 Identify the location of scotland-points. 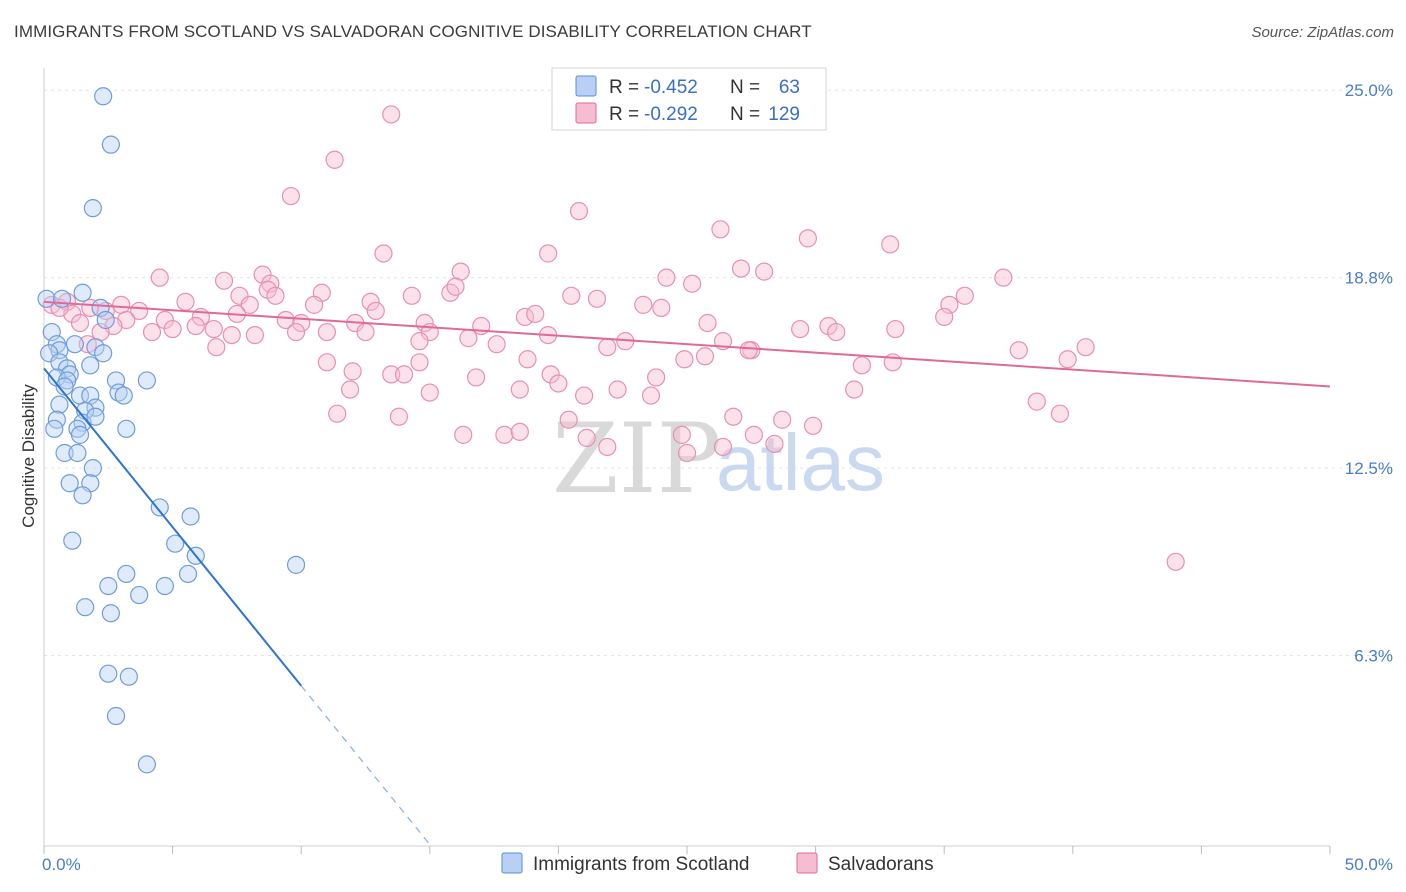
(171, 430).